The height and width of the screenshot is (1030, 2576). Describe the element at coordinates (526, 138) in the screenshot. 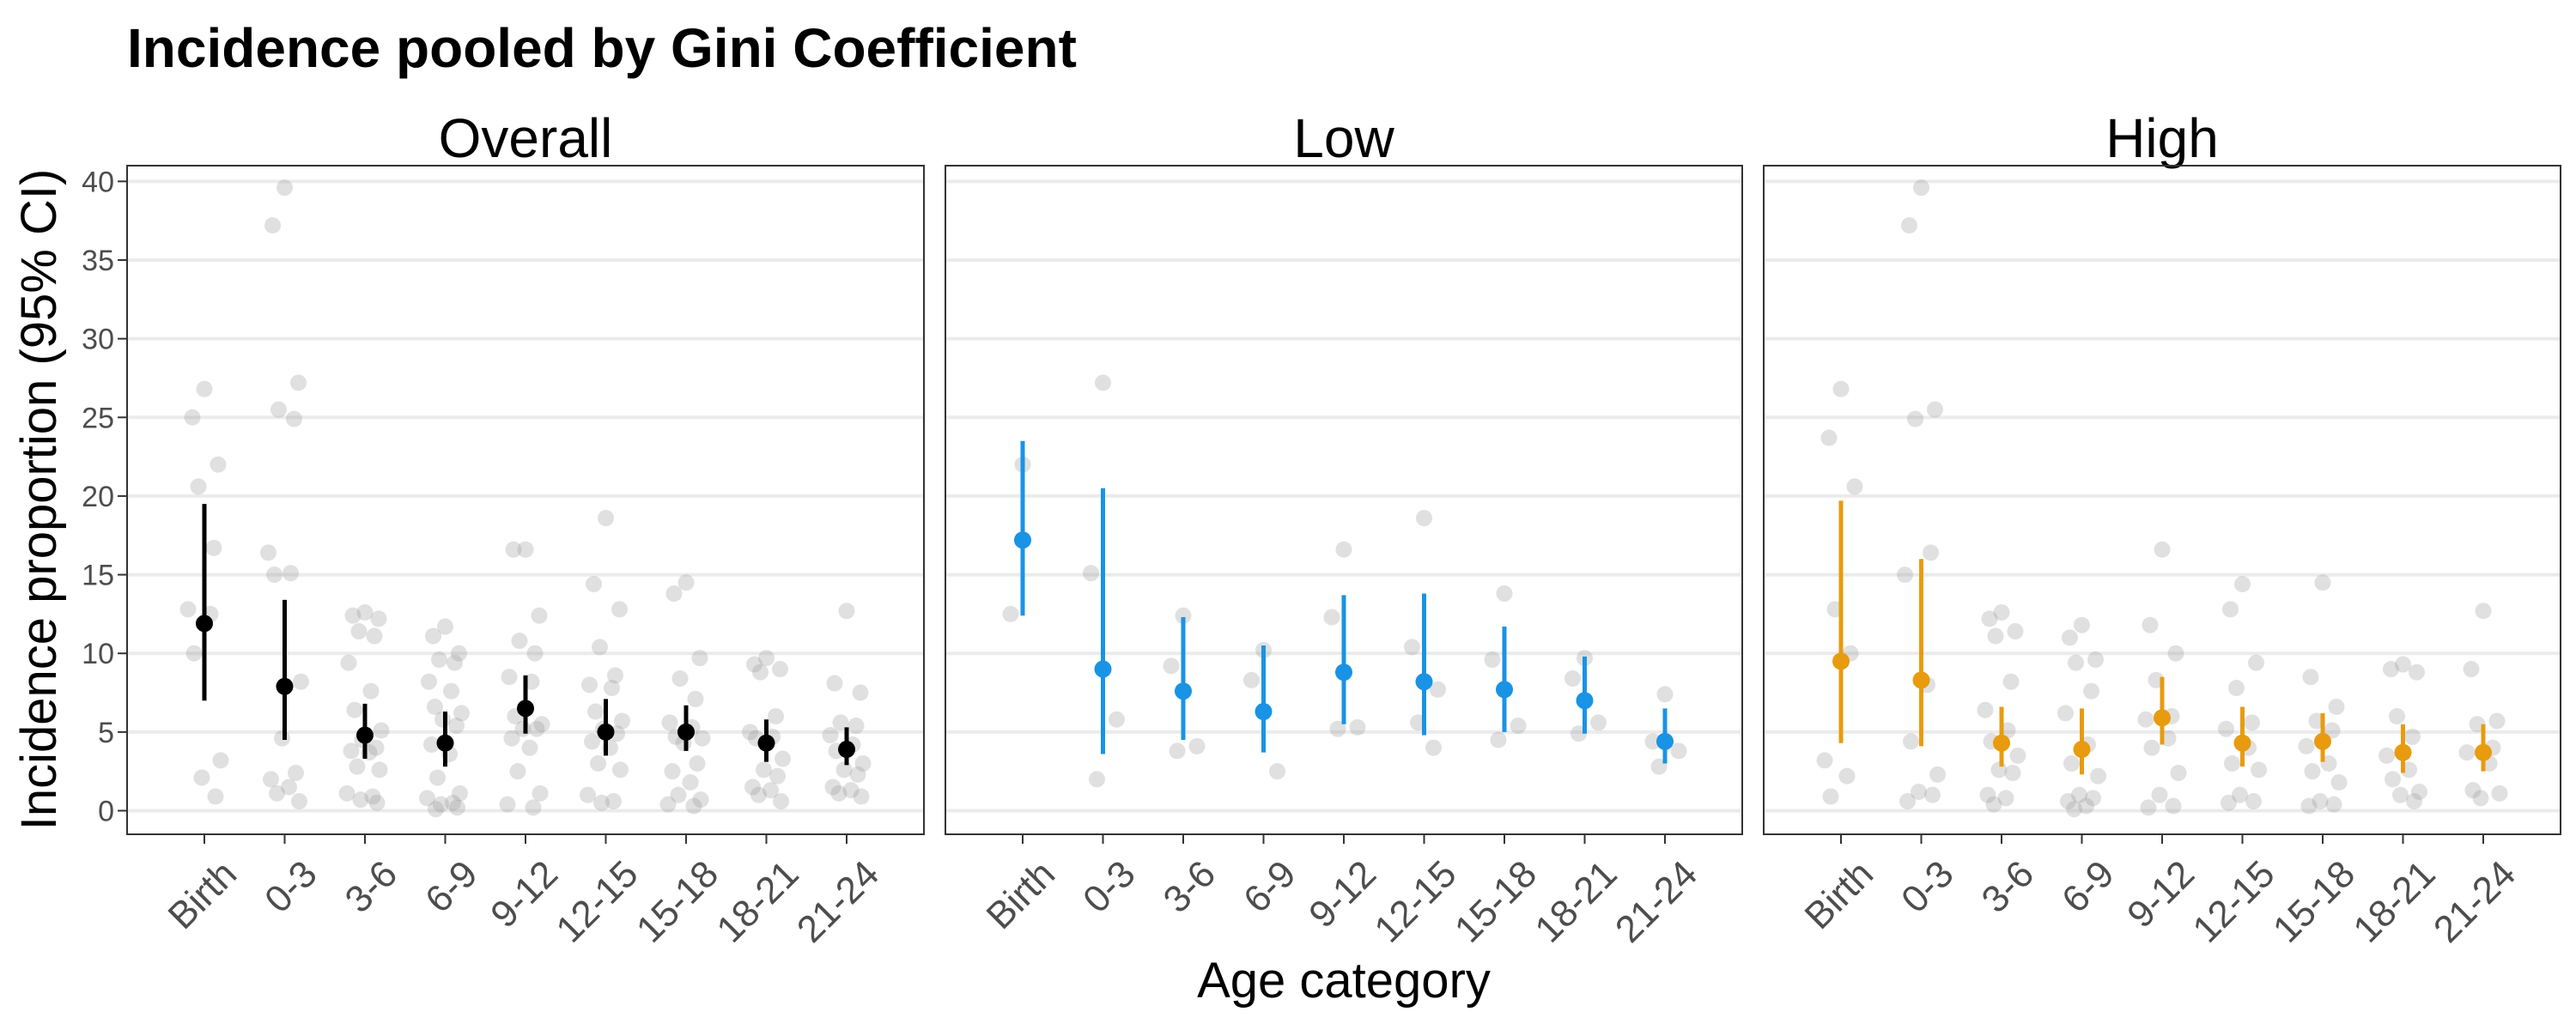

I see `panel-label-overall: Overall` at that location.